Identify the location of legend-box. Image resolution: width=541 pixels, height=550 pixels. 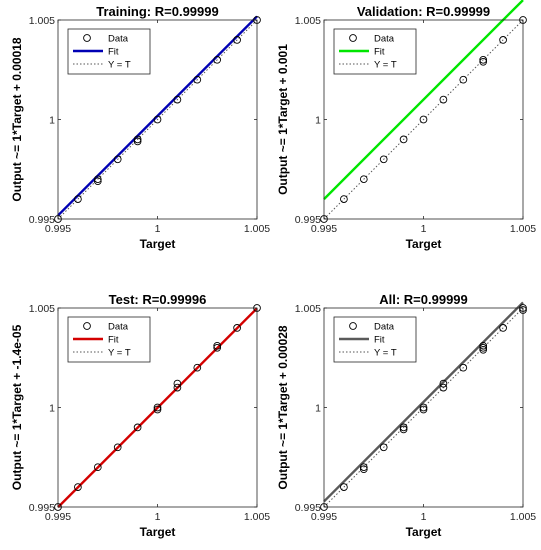
(375, 51).